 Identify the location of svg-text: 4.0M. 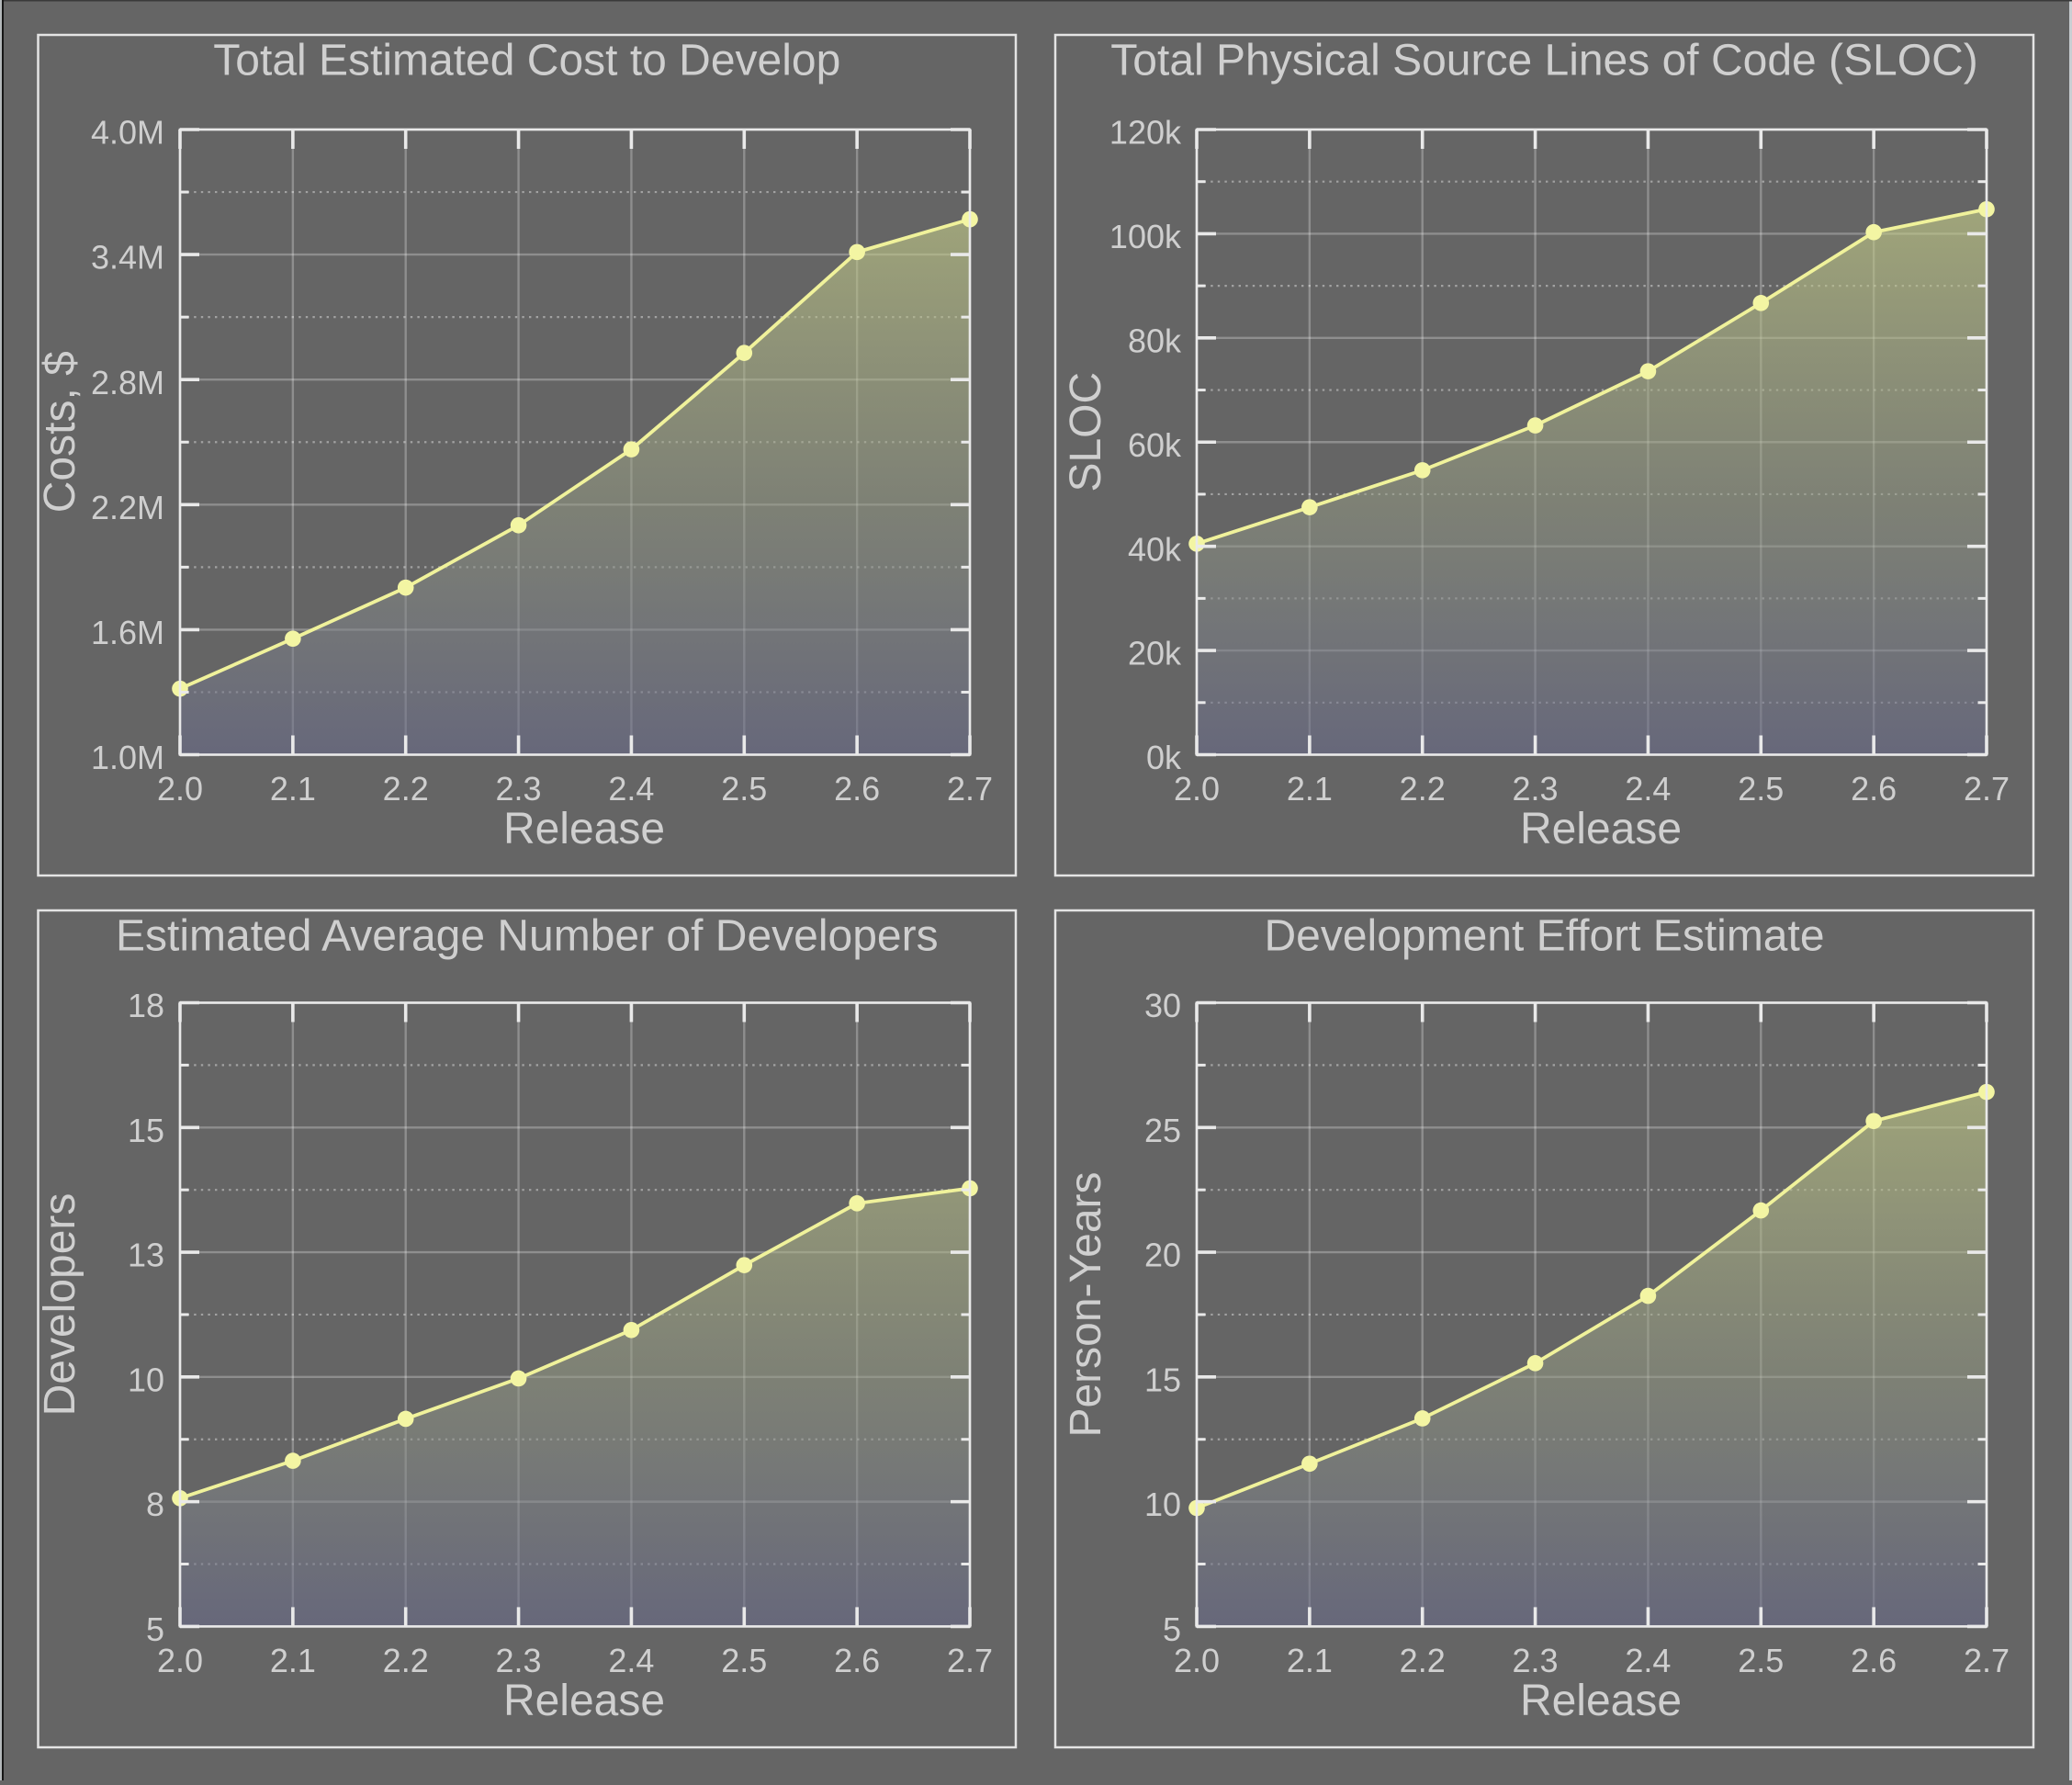
(127, 133).